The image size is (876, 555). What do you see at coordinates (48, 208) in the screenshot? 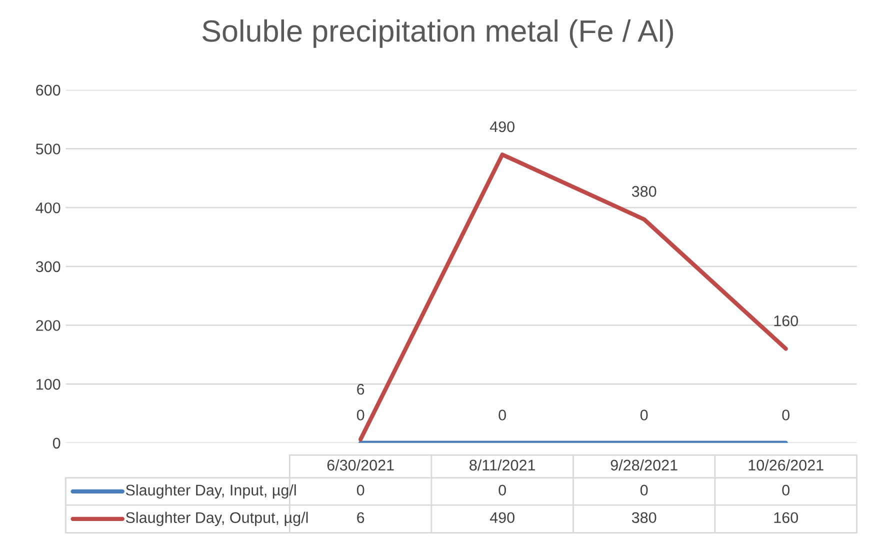
I see `y-tick-label: 400` at bounding box center [48, 208].